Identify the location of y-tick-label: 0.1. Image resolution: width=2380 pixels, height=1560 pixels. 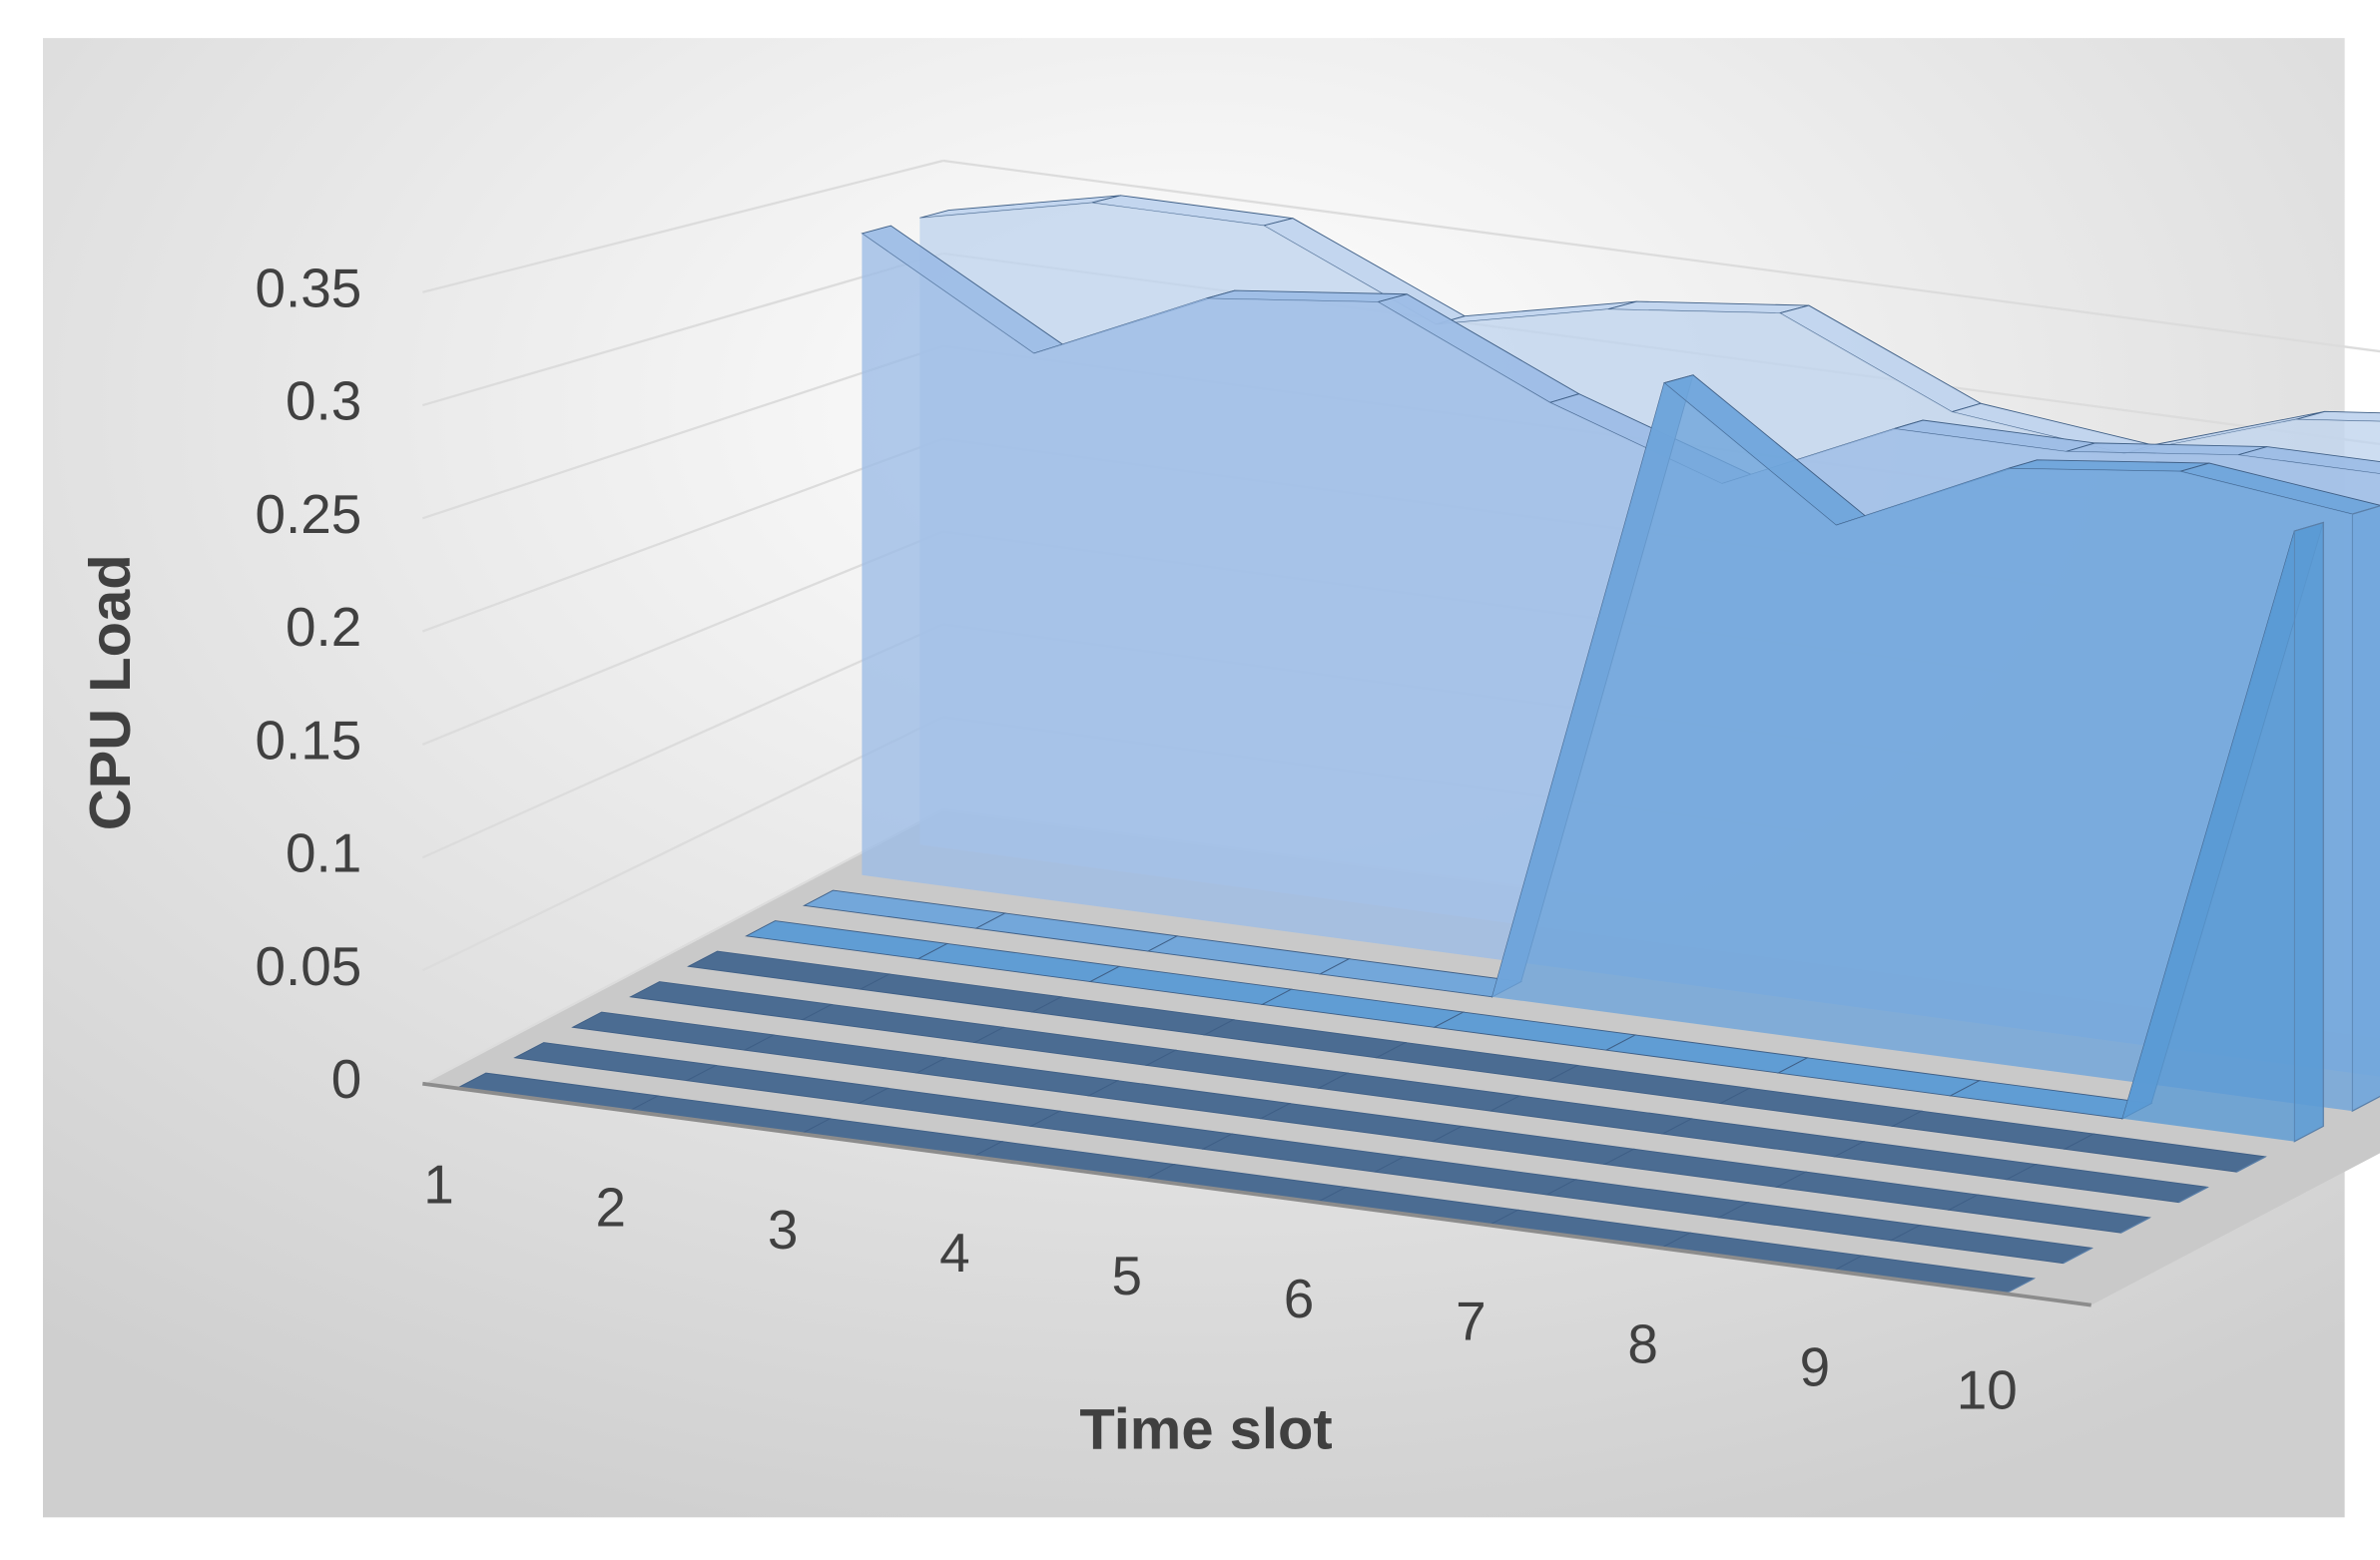
(323, 853).